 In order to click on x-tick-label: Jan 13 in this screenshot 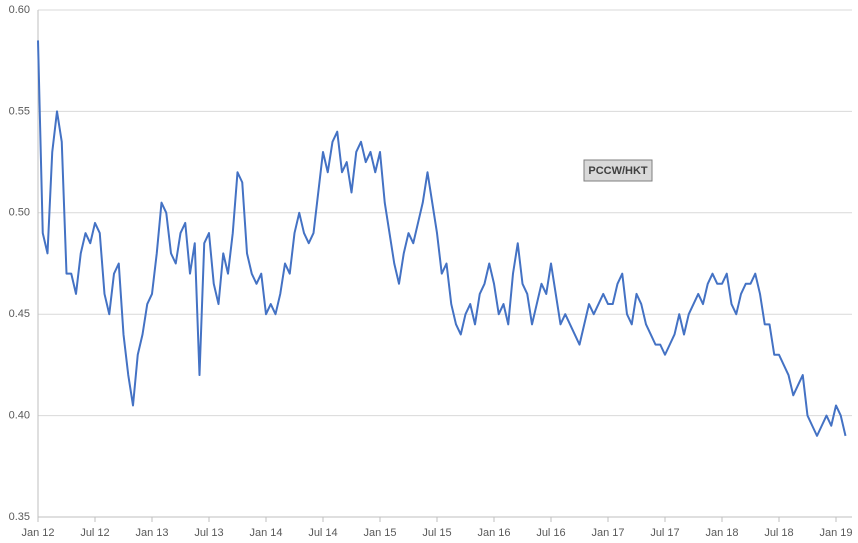, I will do `click(151, 533)`.